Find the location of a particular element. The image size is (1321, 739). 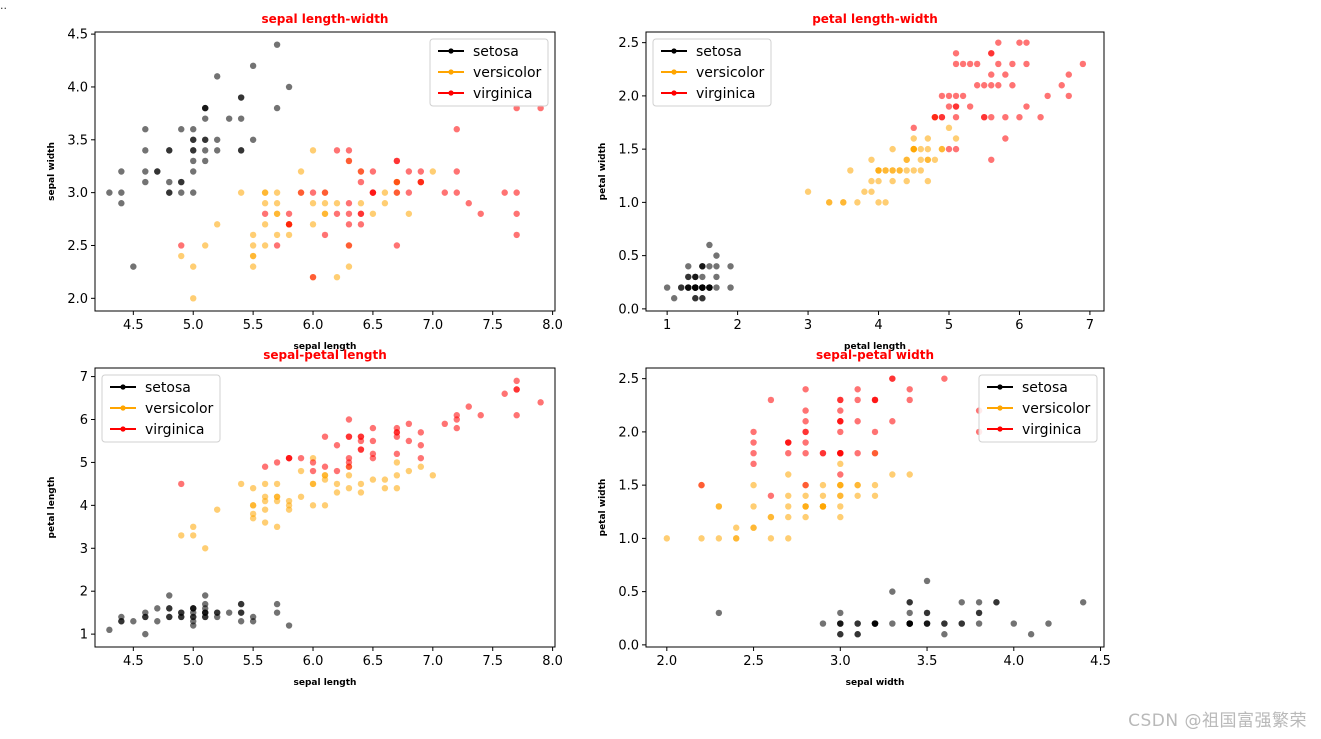

series-setosa is located at coordinates (199, 615).